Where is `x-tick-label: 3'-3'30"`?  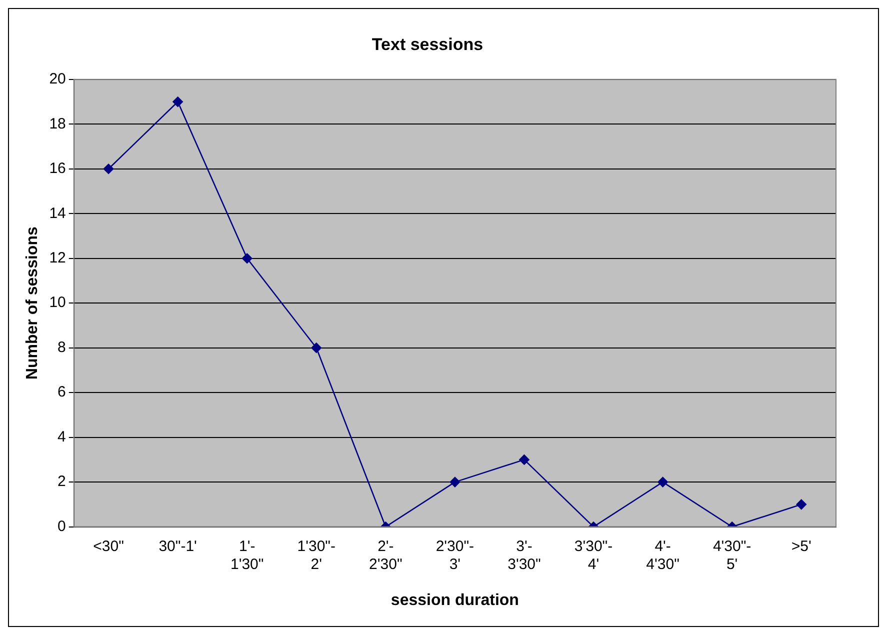
x-tick-label: 3'-3'30" is located at coordinates (524, 555).